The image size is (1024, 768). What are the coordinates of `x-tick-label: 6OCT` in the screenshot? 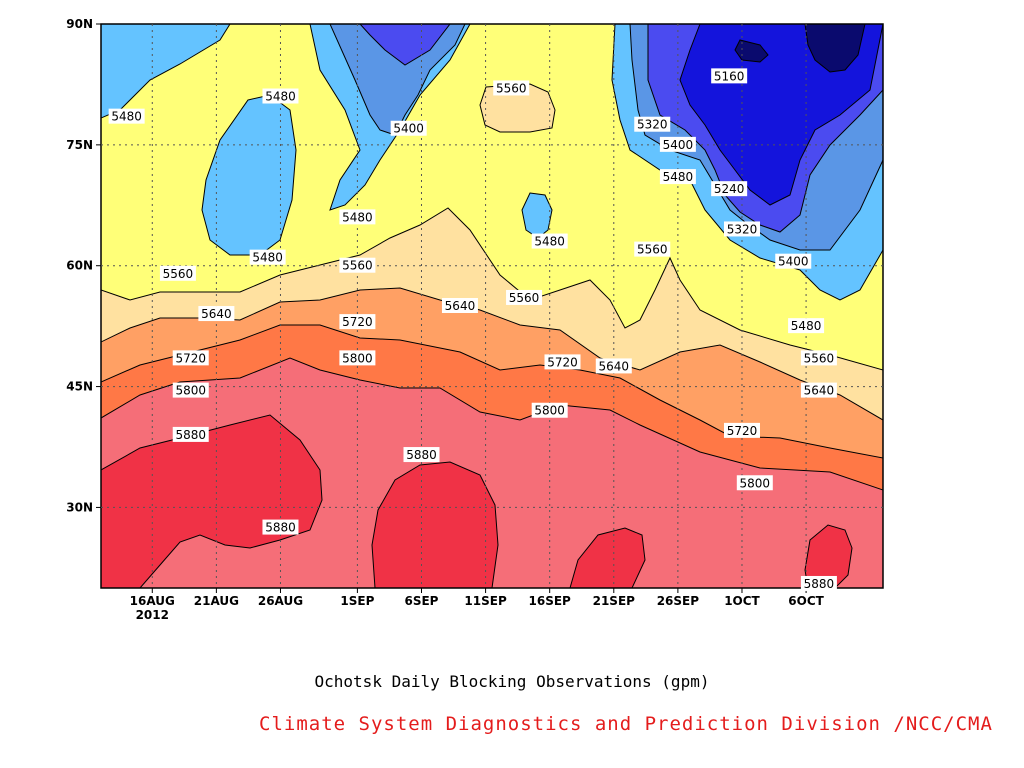 It's located at (806, 601).